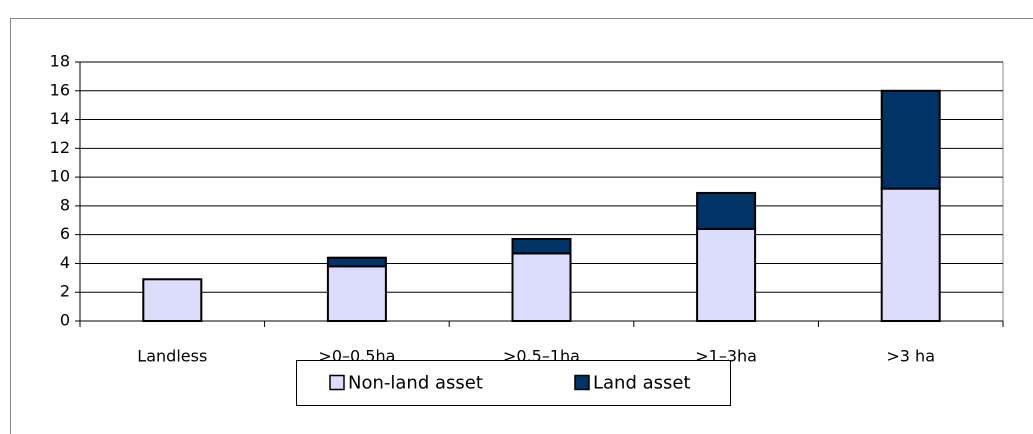 This screenshot has width=1033, height=434. What do you see at coordinates (910, 356) in the screenshot?
I see `x-tick-label: >3 ha` at bounding box center [910, 356].